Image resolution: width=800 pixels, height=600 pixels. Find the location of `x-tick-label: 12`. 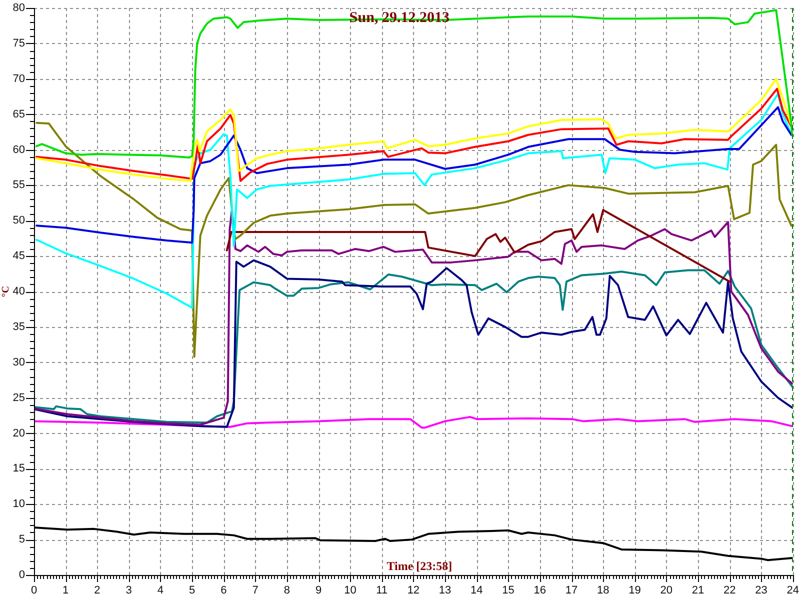

x-tick-label: 12 is located at coordinates (413, 590).